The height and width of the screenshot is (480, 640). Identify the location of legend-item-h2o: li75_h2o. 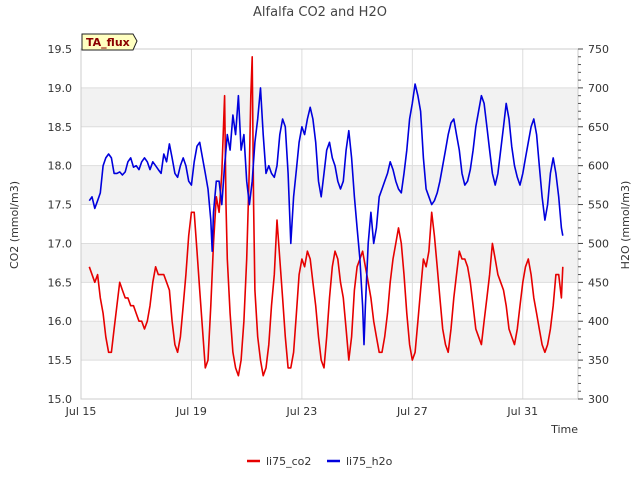
(360, 461).